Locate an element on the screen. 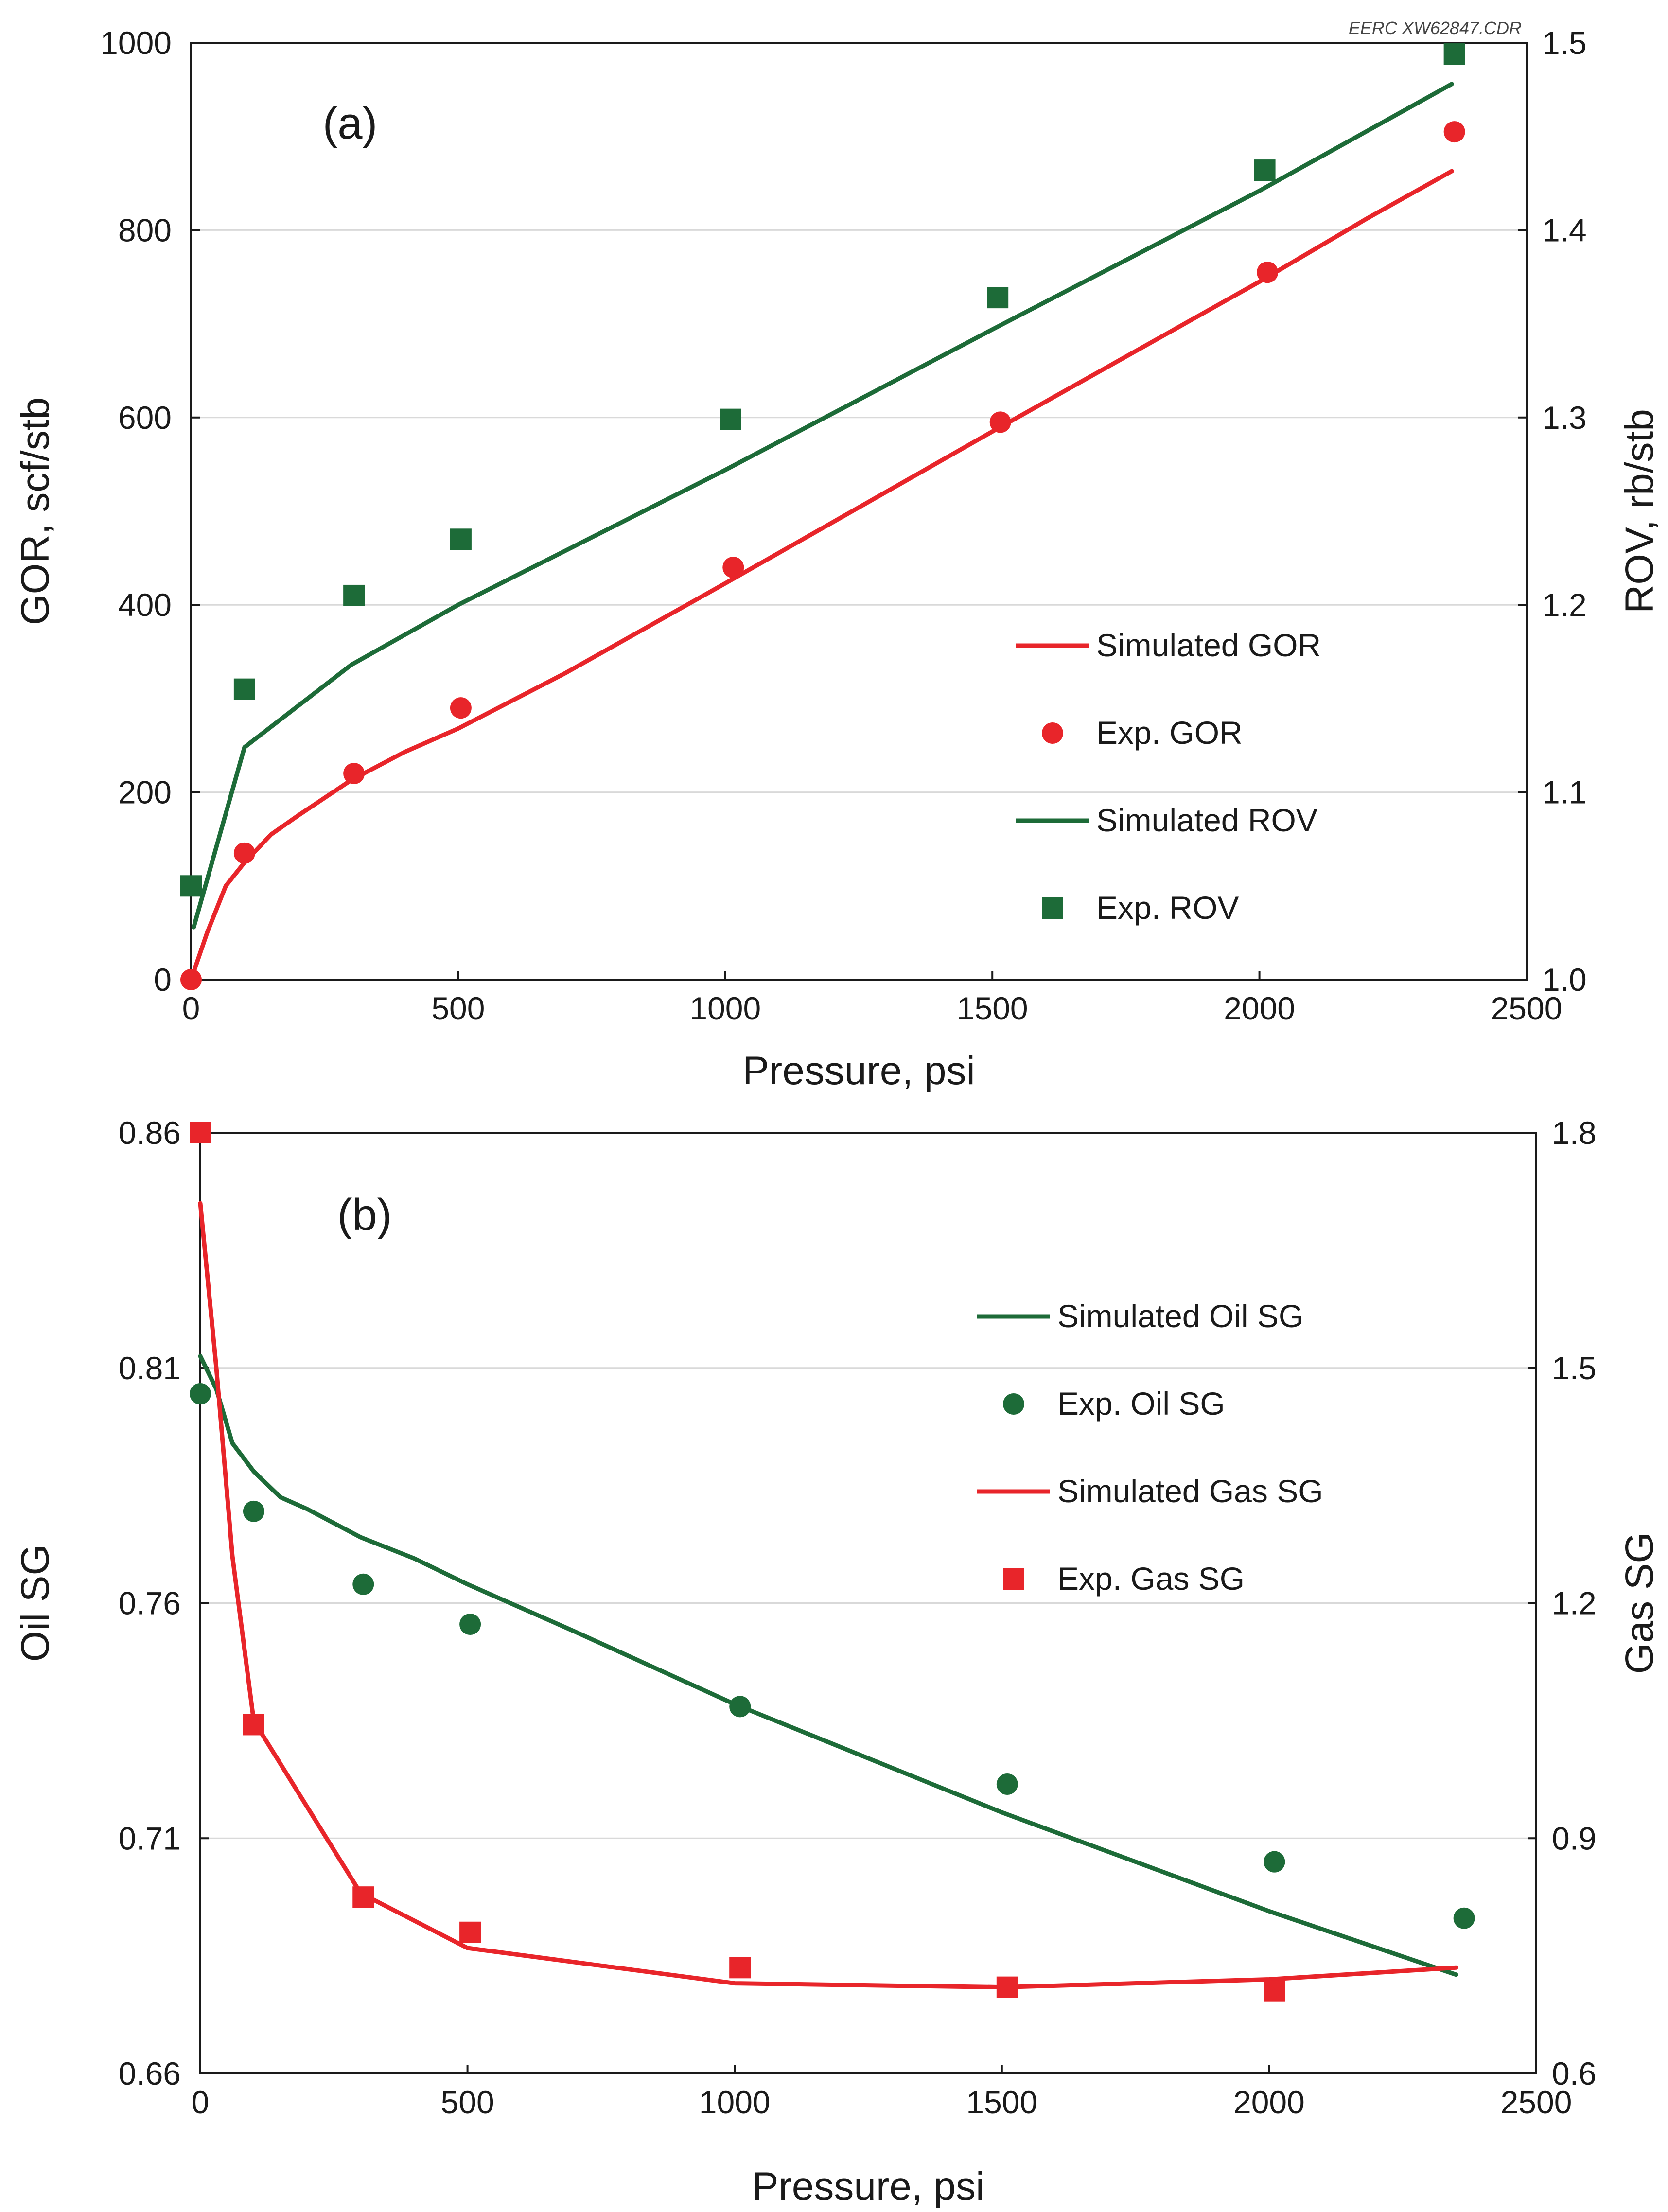  legend-label: Exp. GOR is located at coordinates (1169, 733).